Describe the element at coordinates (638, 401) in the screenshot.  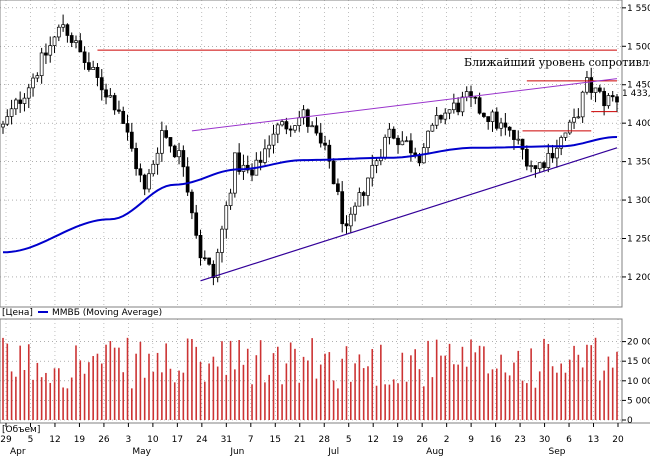
I see `volume-tick-label: 5 000` at that location.